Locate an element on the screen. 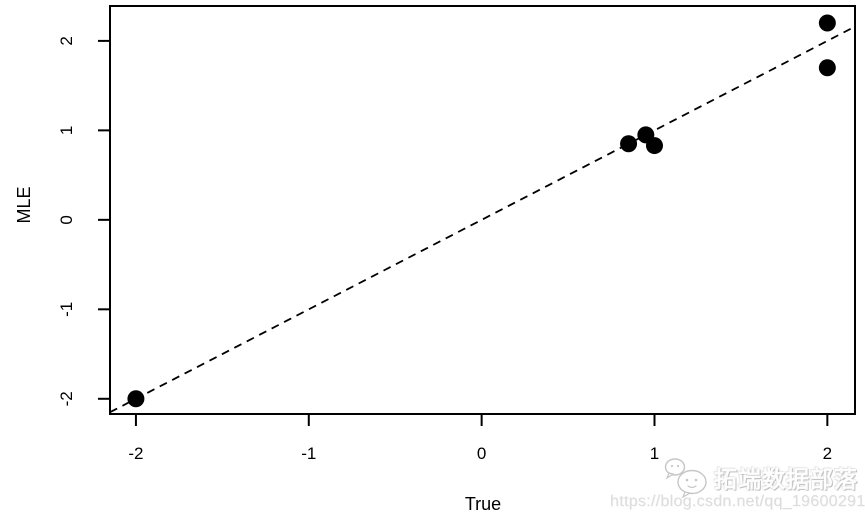 Image resolution: width=865 pixels, height=519 pixels. y-tick-label: 2 is located at coordinates (66, 40).